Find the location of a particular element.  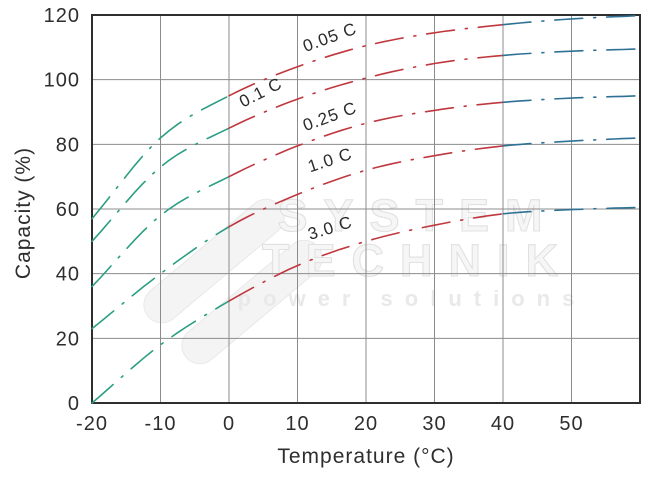

watermark-text-power-solutions: power solutions is located at coordinates (412, 298).